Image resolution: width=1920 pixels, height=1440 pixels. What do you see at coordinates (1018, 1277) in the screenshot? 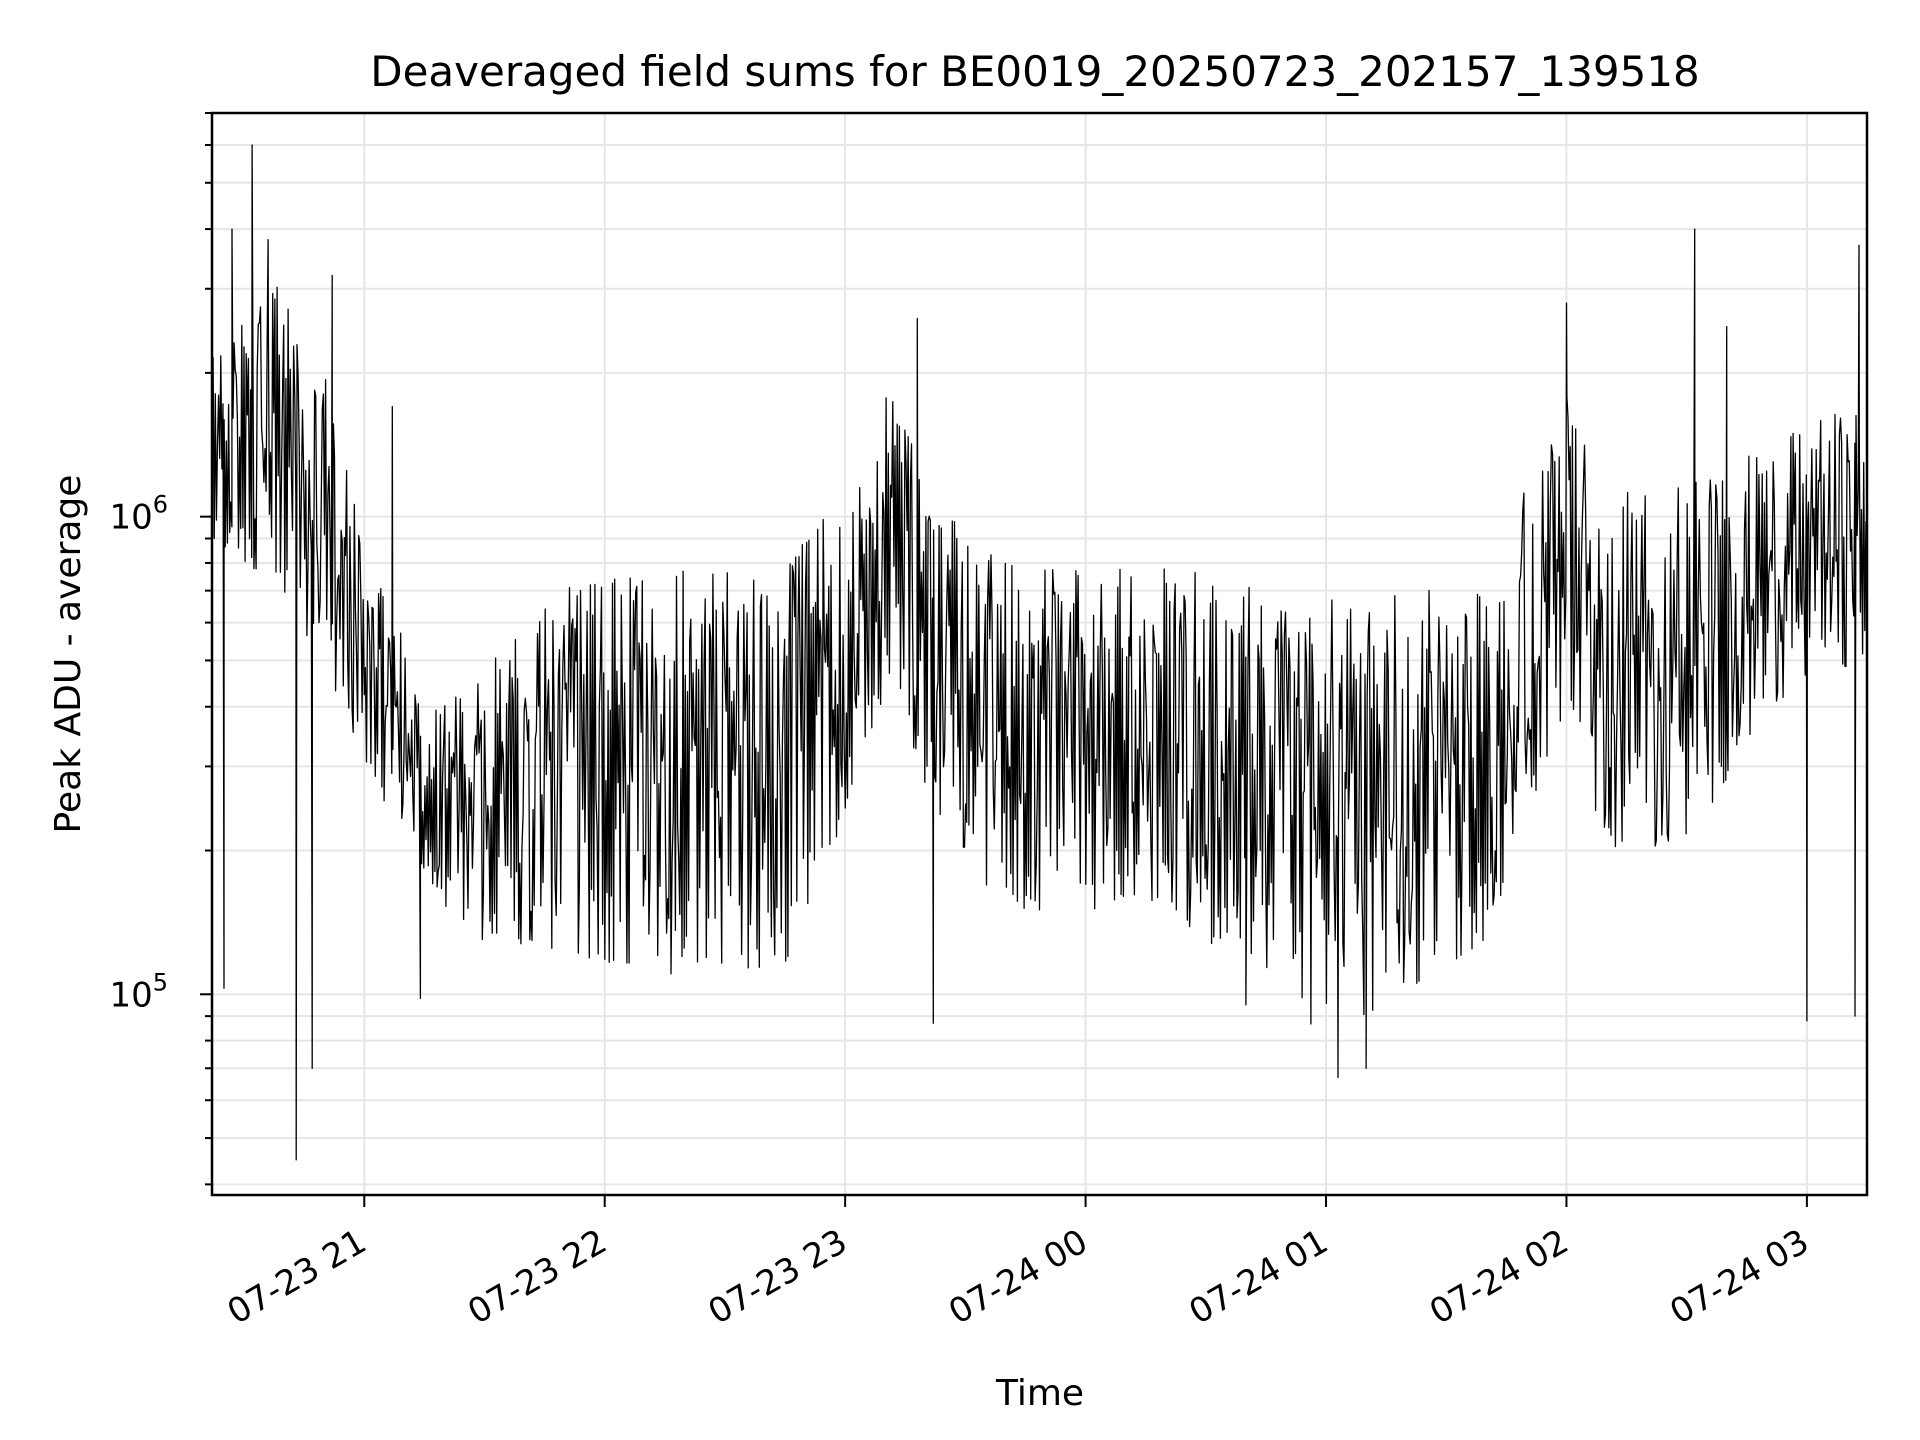
I see `x-tick-label: 07-24 00` at bounding box center [1018, 1277].